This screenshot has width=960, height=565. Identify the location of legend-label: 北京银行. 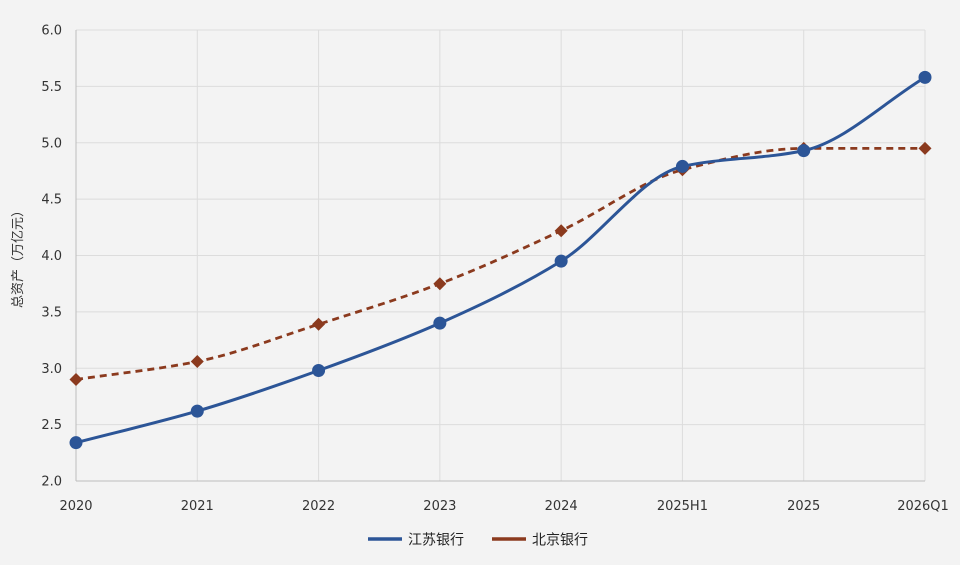
(560, 541).